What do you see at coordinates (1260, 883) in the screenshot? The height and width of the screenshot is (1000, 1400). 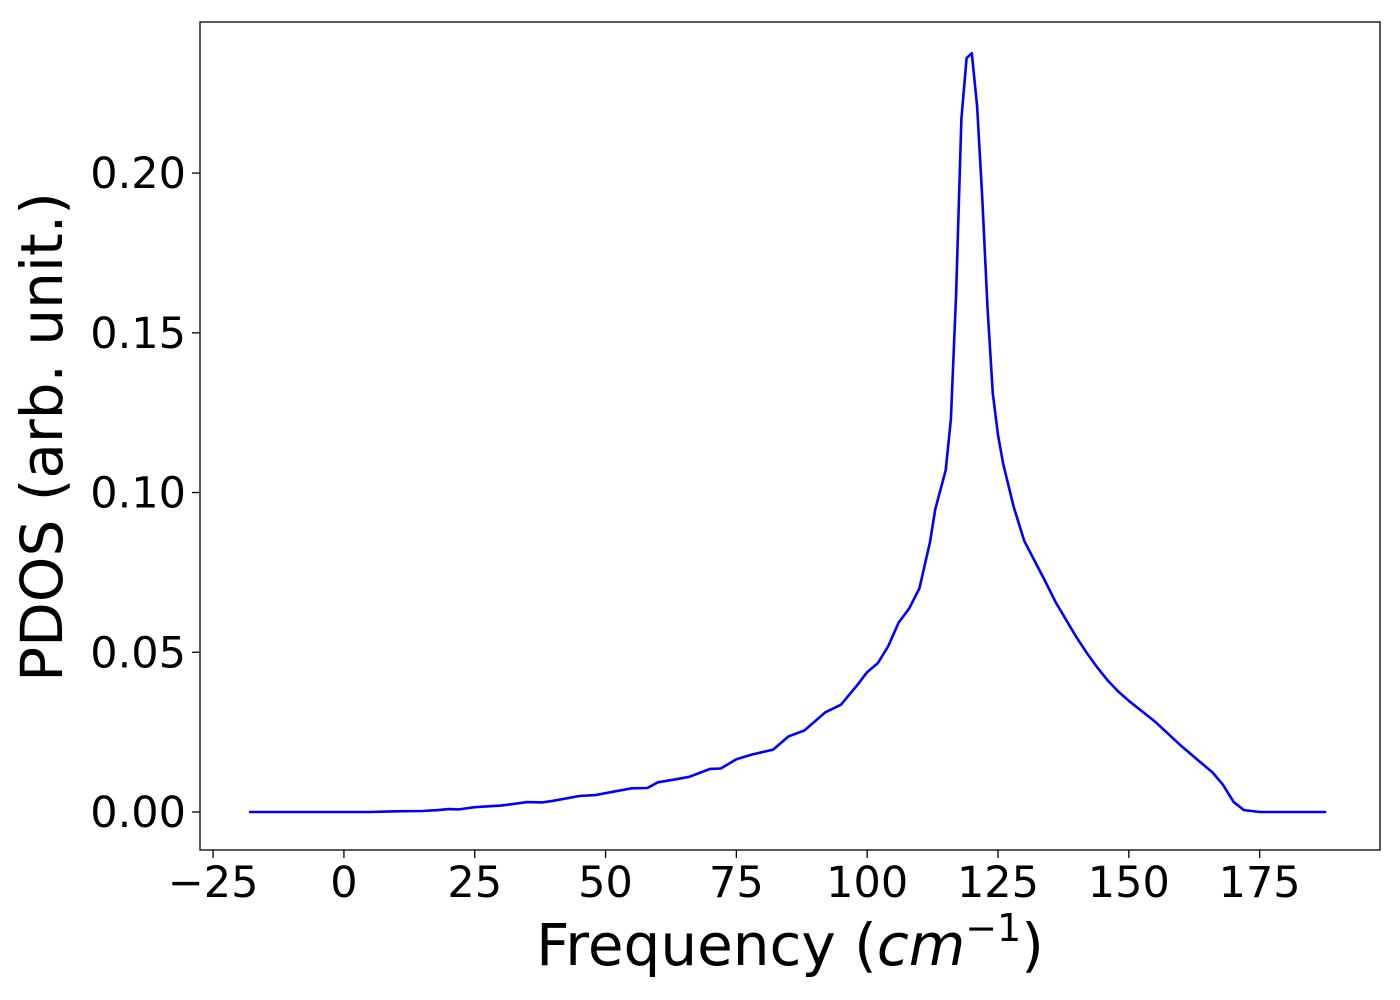 I see `x-tick-label: 175` at bounding box center [1260, 883].